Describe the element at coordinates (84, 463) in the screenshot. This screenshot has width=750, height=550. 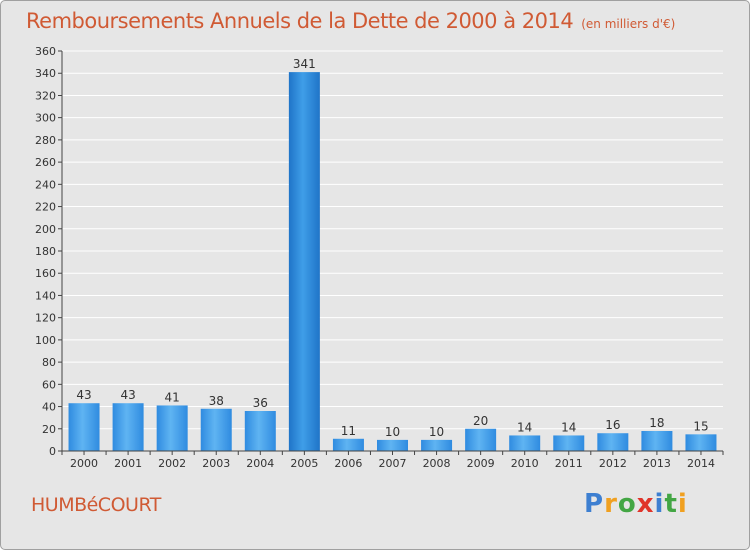
I see `x-tick-label: 2000` at that location.